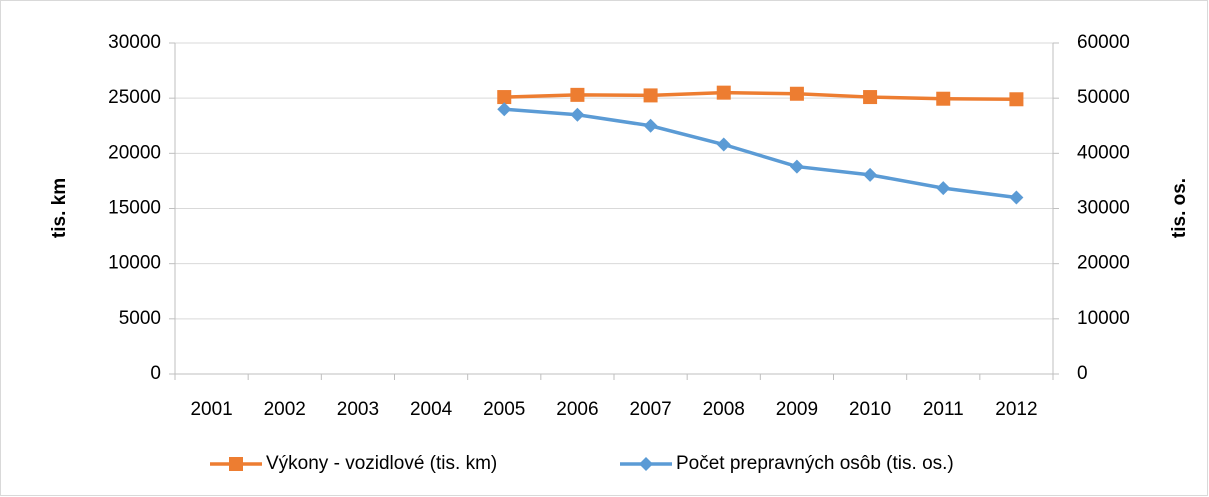  Describe the element at coordinates (650, 409) in the screenshot. I see `x-tick-label: 2007` at that location.